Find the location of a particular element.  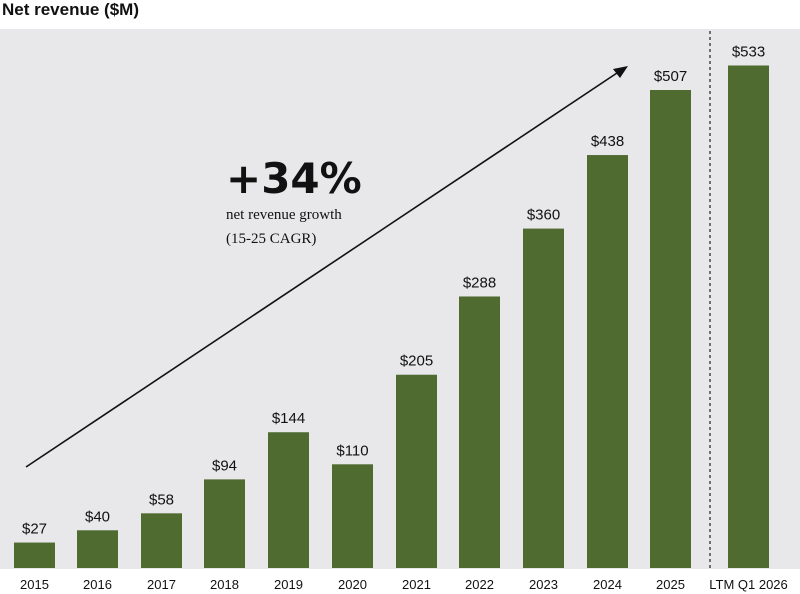

data-label: $110 is located at coordinates (352, 450).